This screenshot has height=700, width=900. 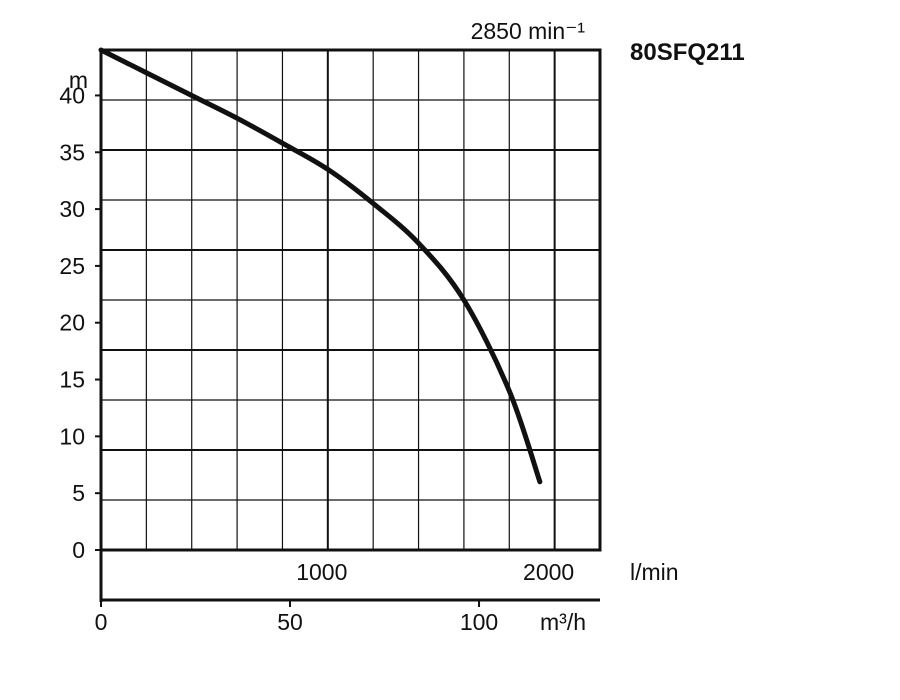 I want to click on y-tick-label: 30, so click(x=72, y=209).